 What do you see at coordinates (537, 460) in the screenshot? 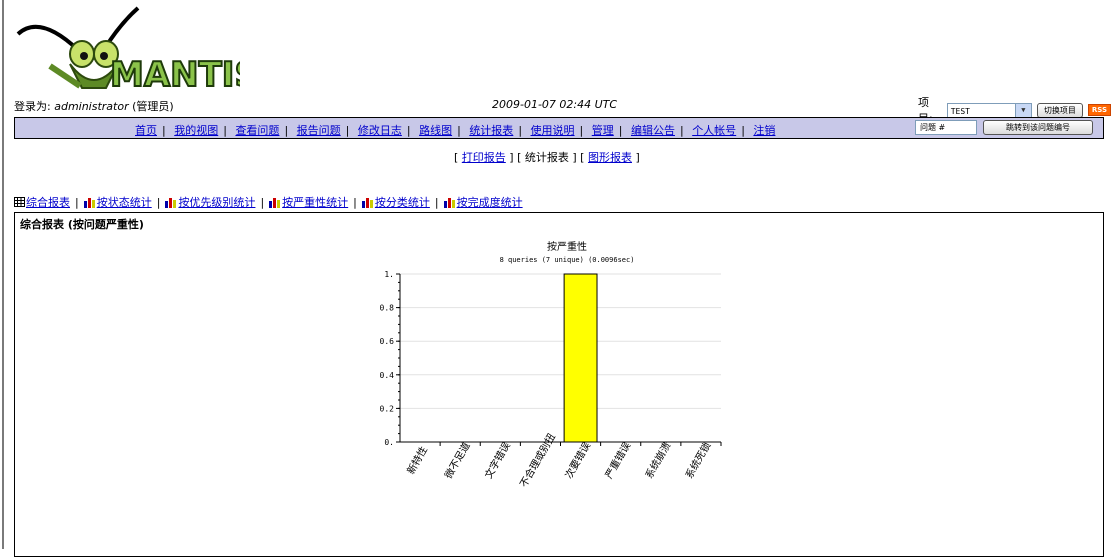
I see `x-tick-label: 不合理或别扭` at bounding box center [537, 460].